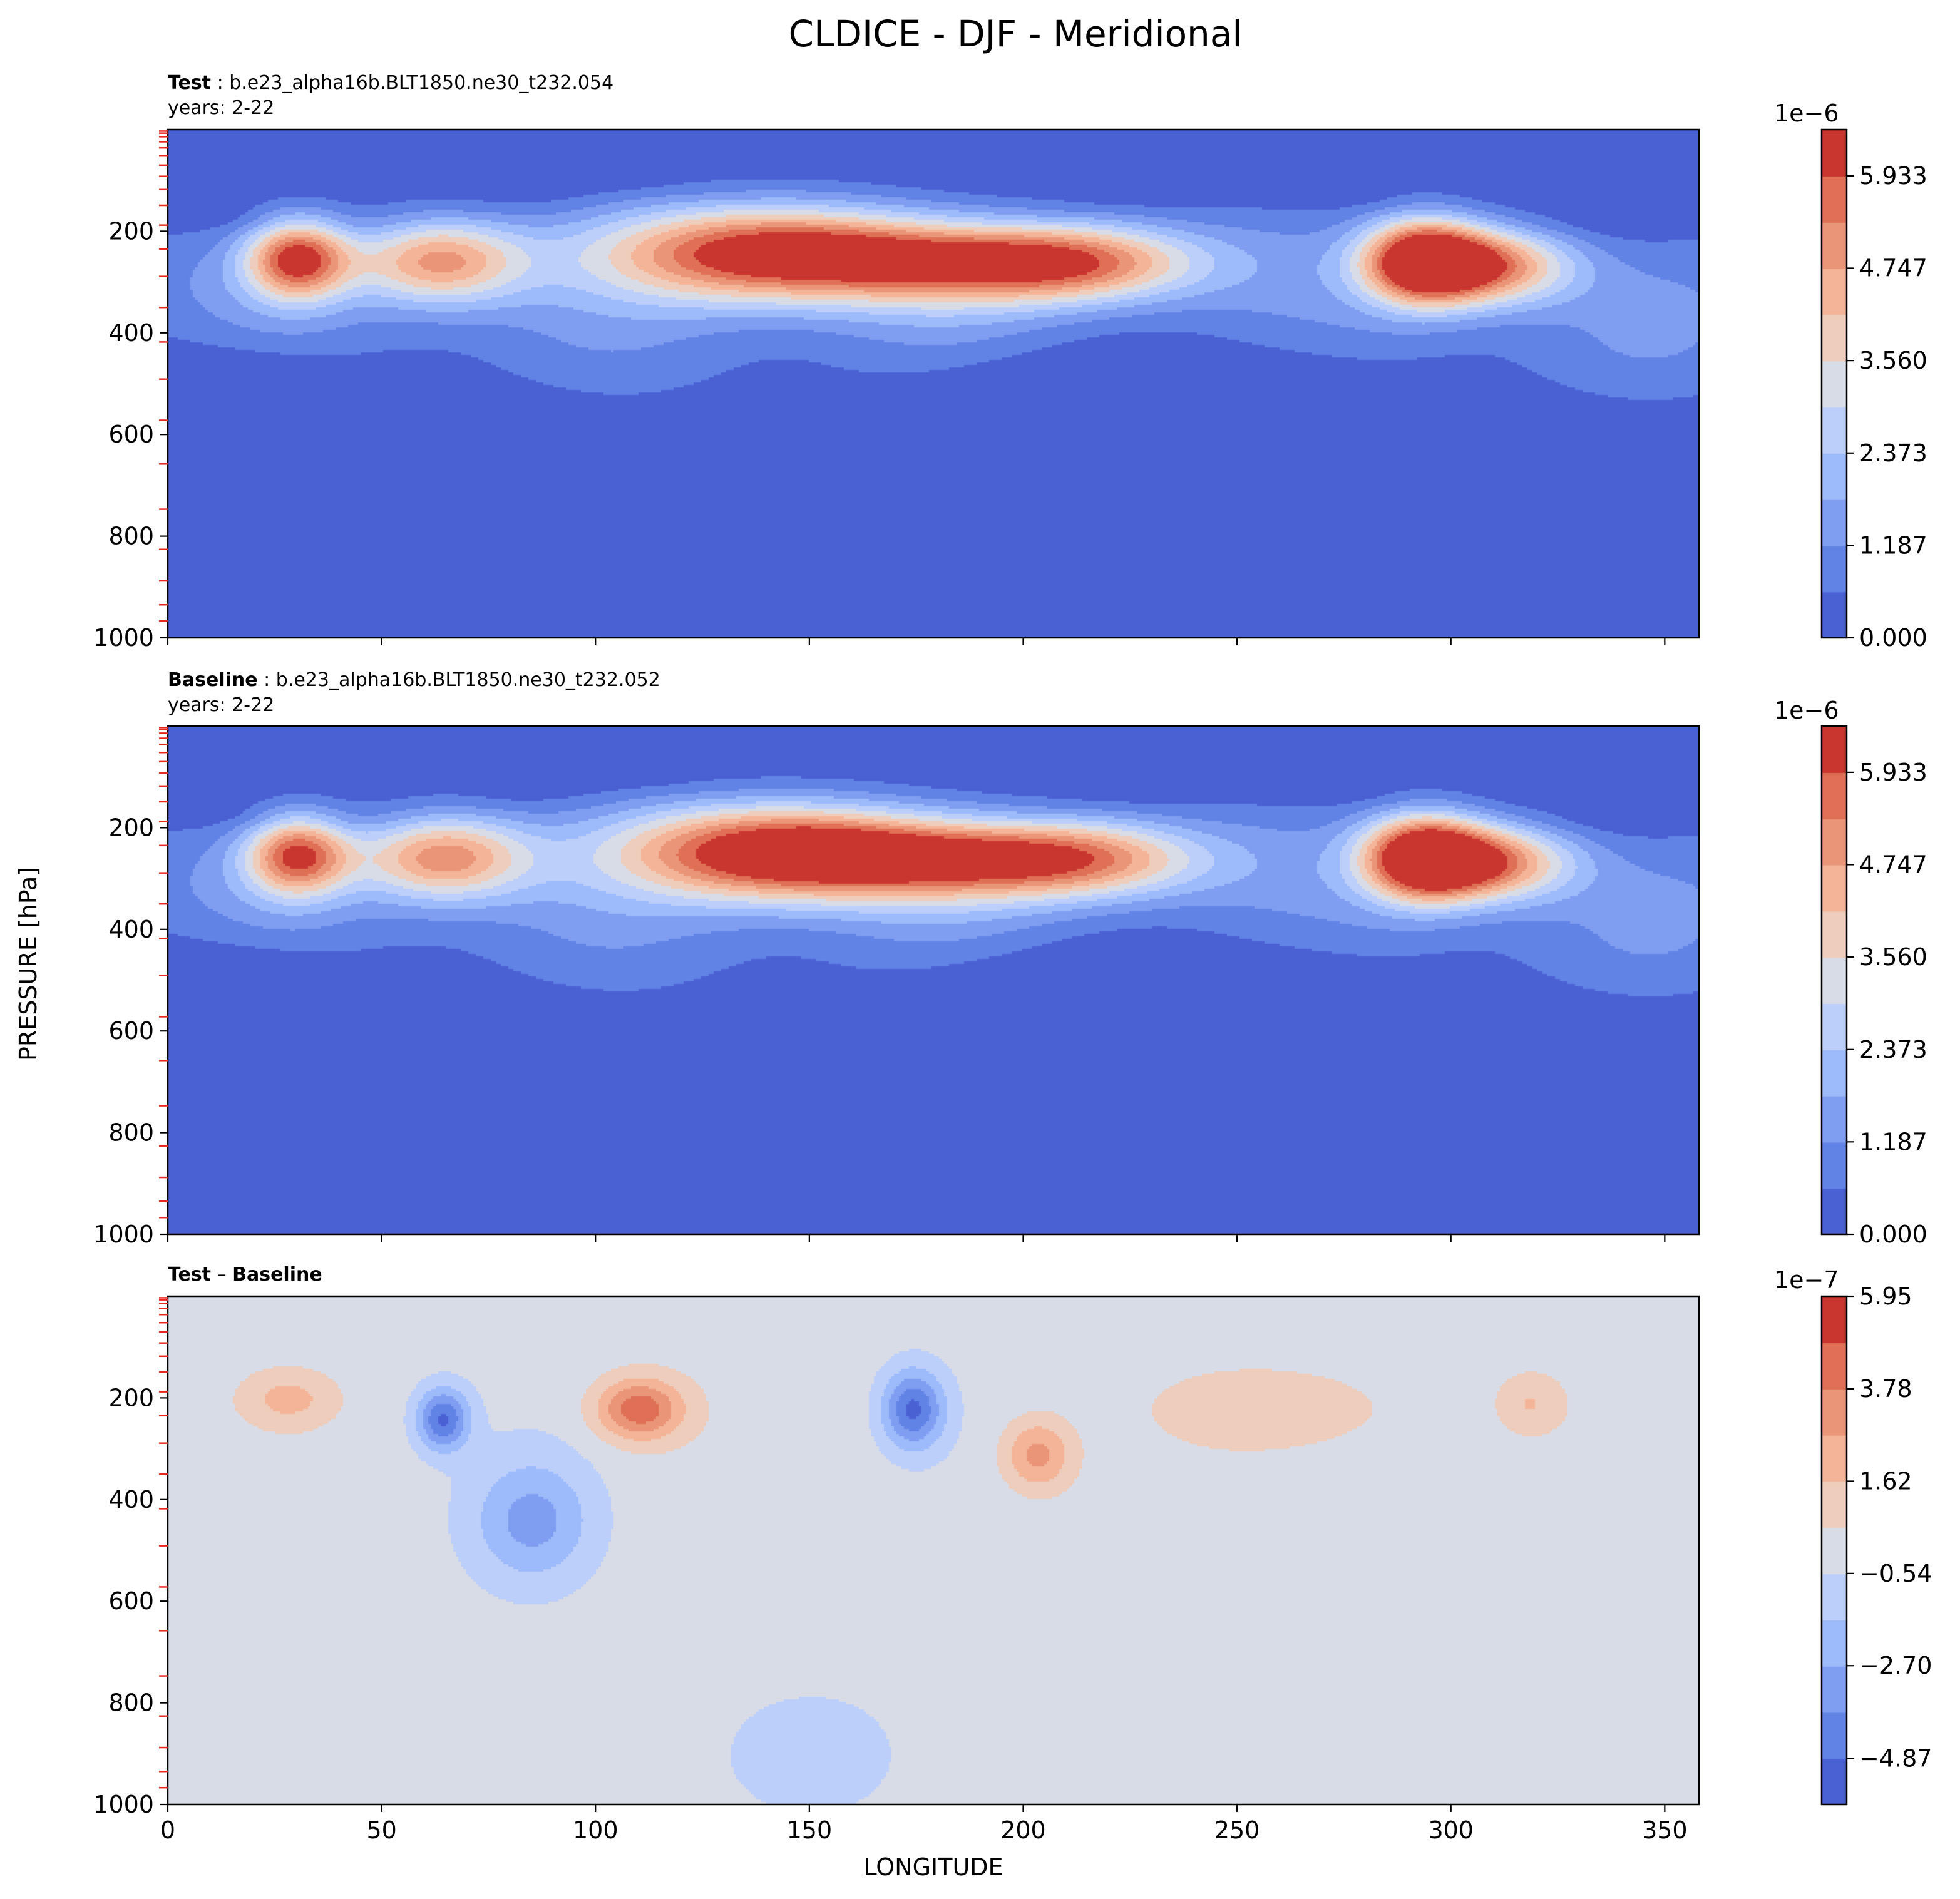 This screenshot has height=1899, width=1960. What do you see at coordinates (810, 1830) in the screenshot?
I see `x-tick-label: 150` at bounding box center [810, 1830].